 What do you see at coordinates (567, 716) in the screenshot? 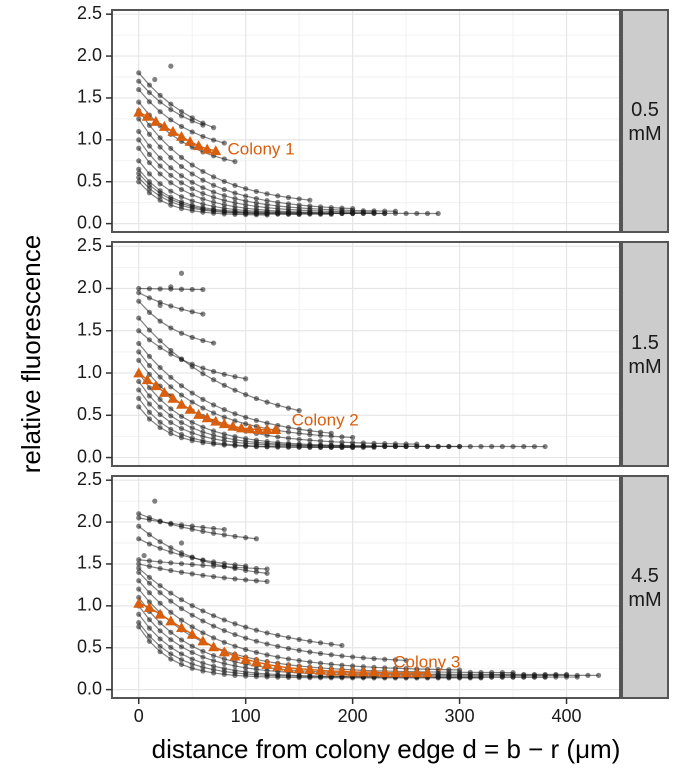
I see `x-tick-label: 400` at bounding box center [567, 716].